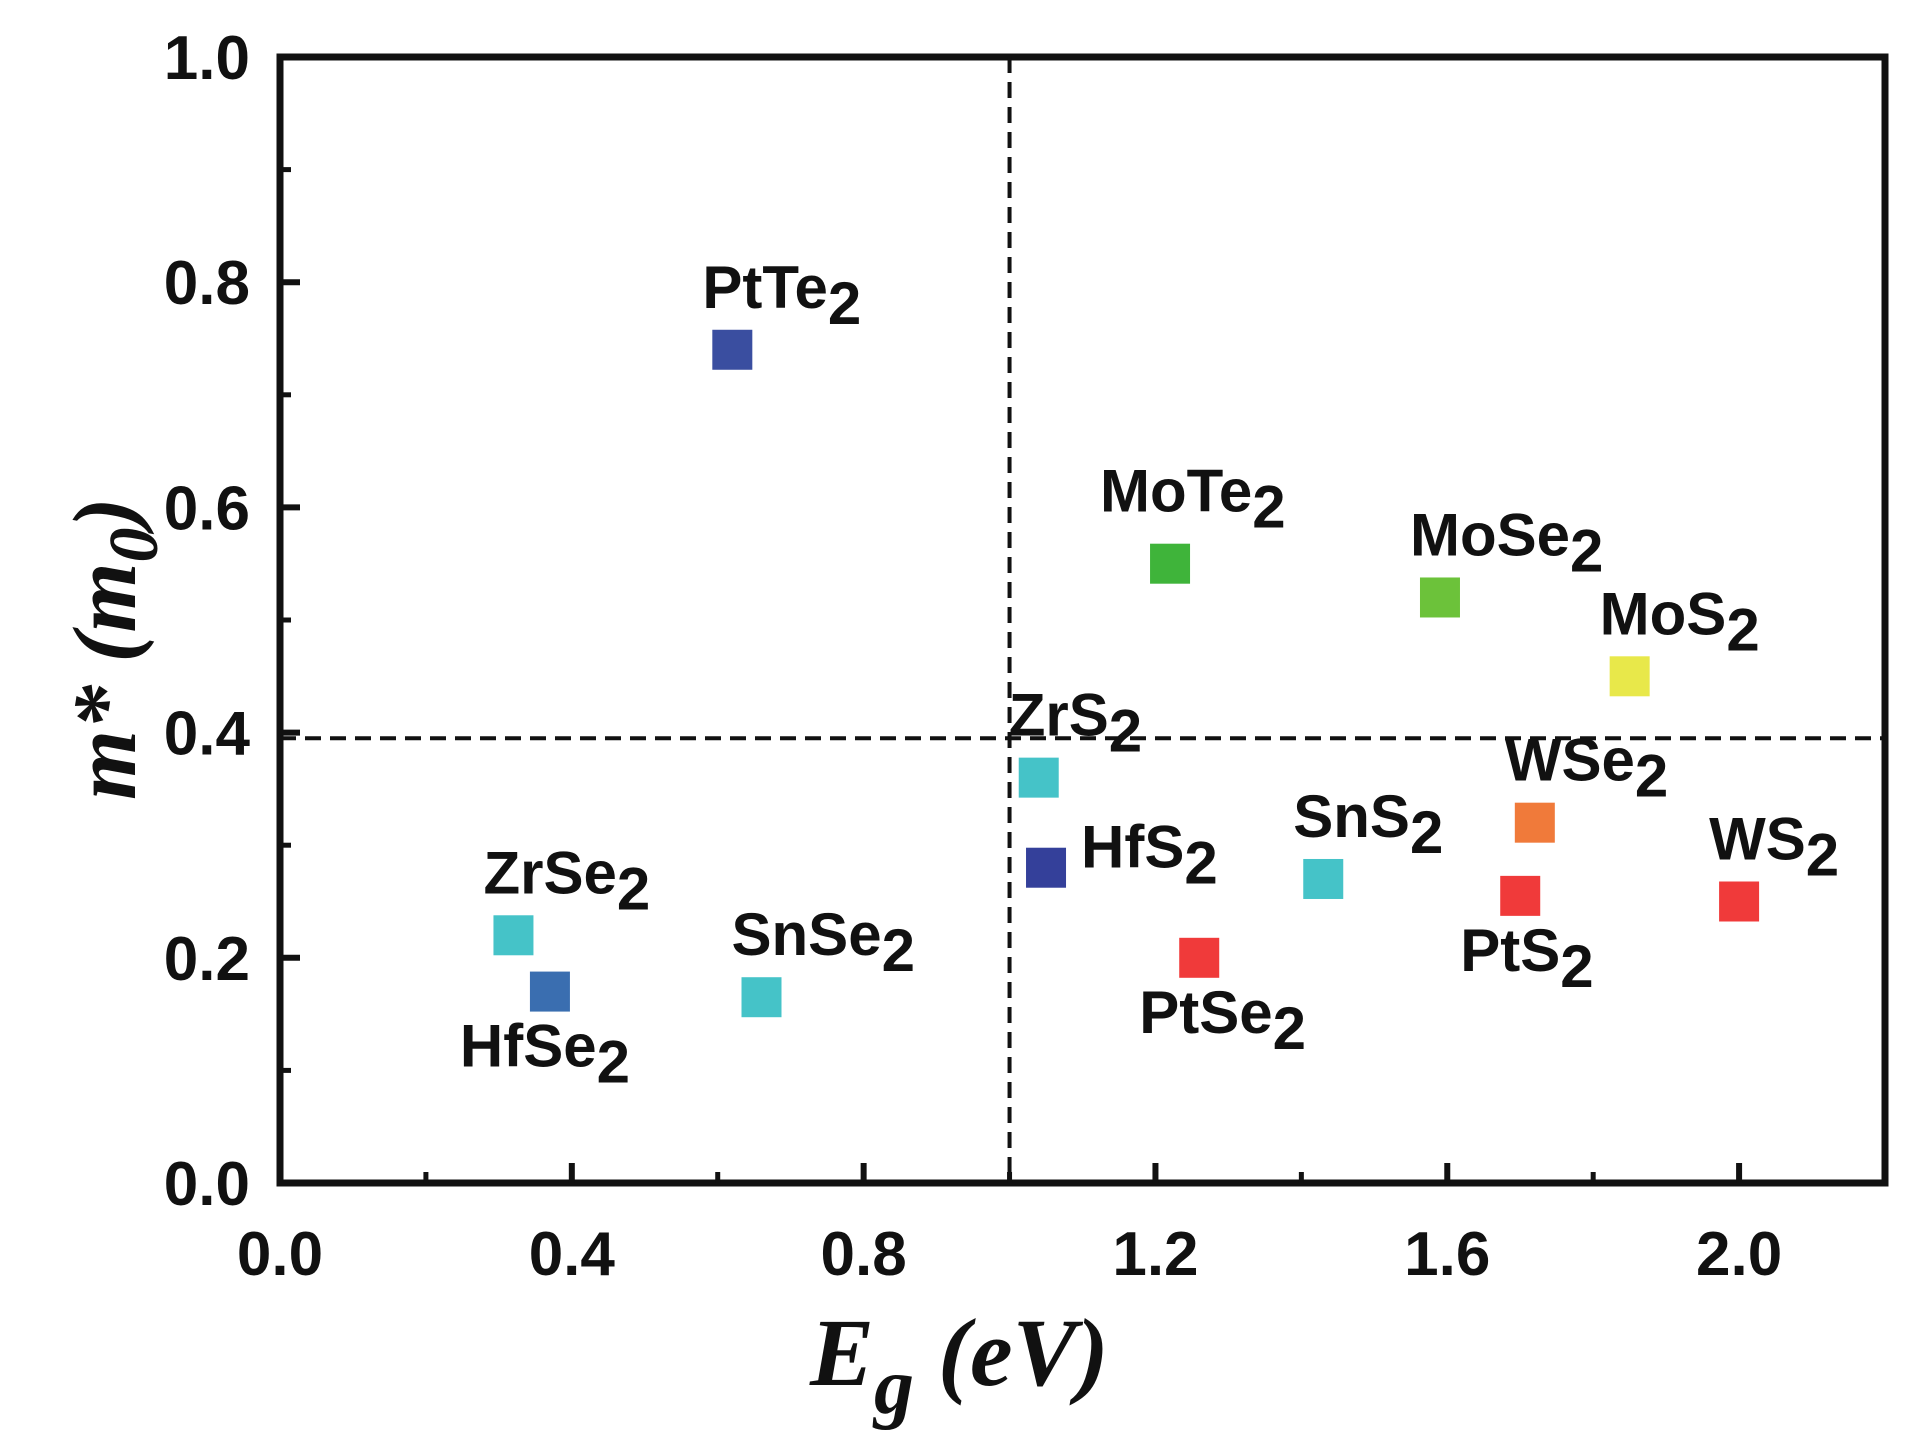 The width and height of the screenshot is (1914, 1449). What do you see at coordinates (207, 58) in the screenshot?
I see `y-tick-label: 1.0` at bounding box center [207, 58].